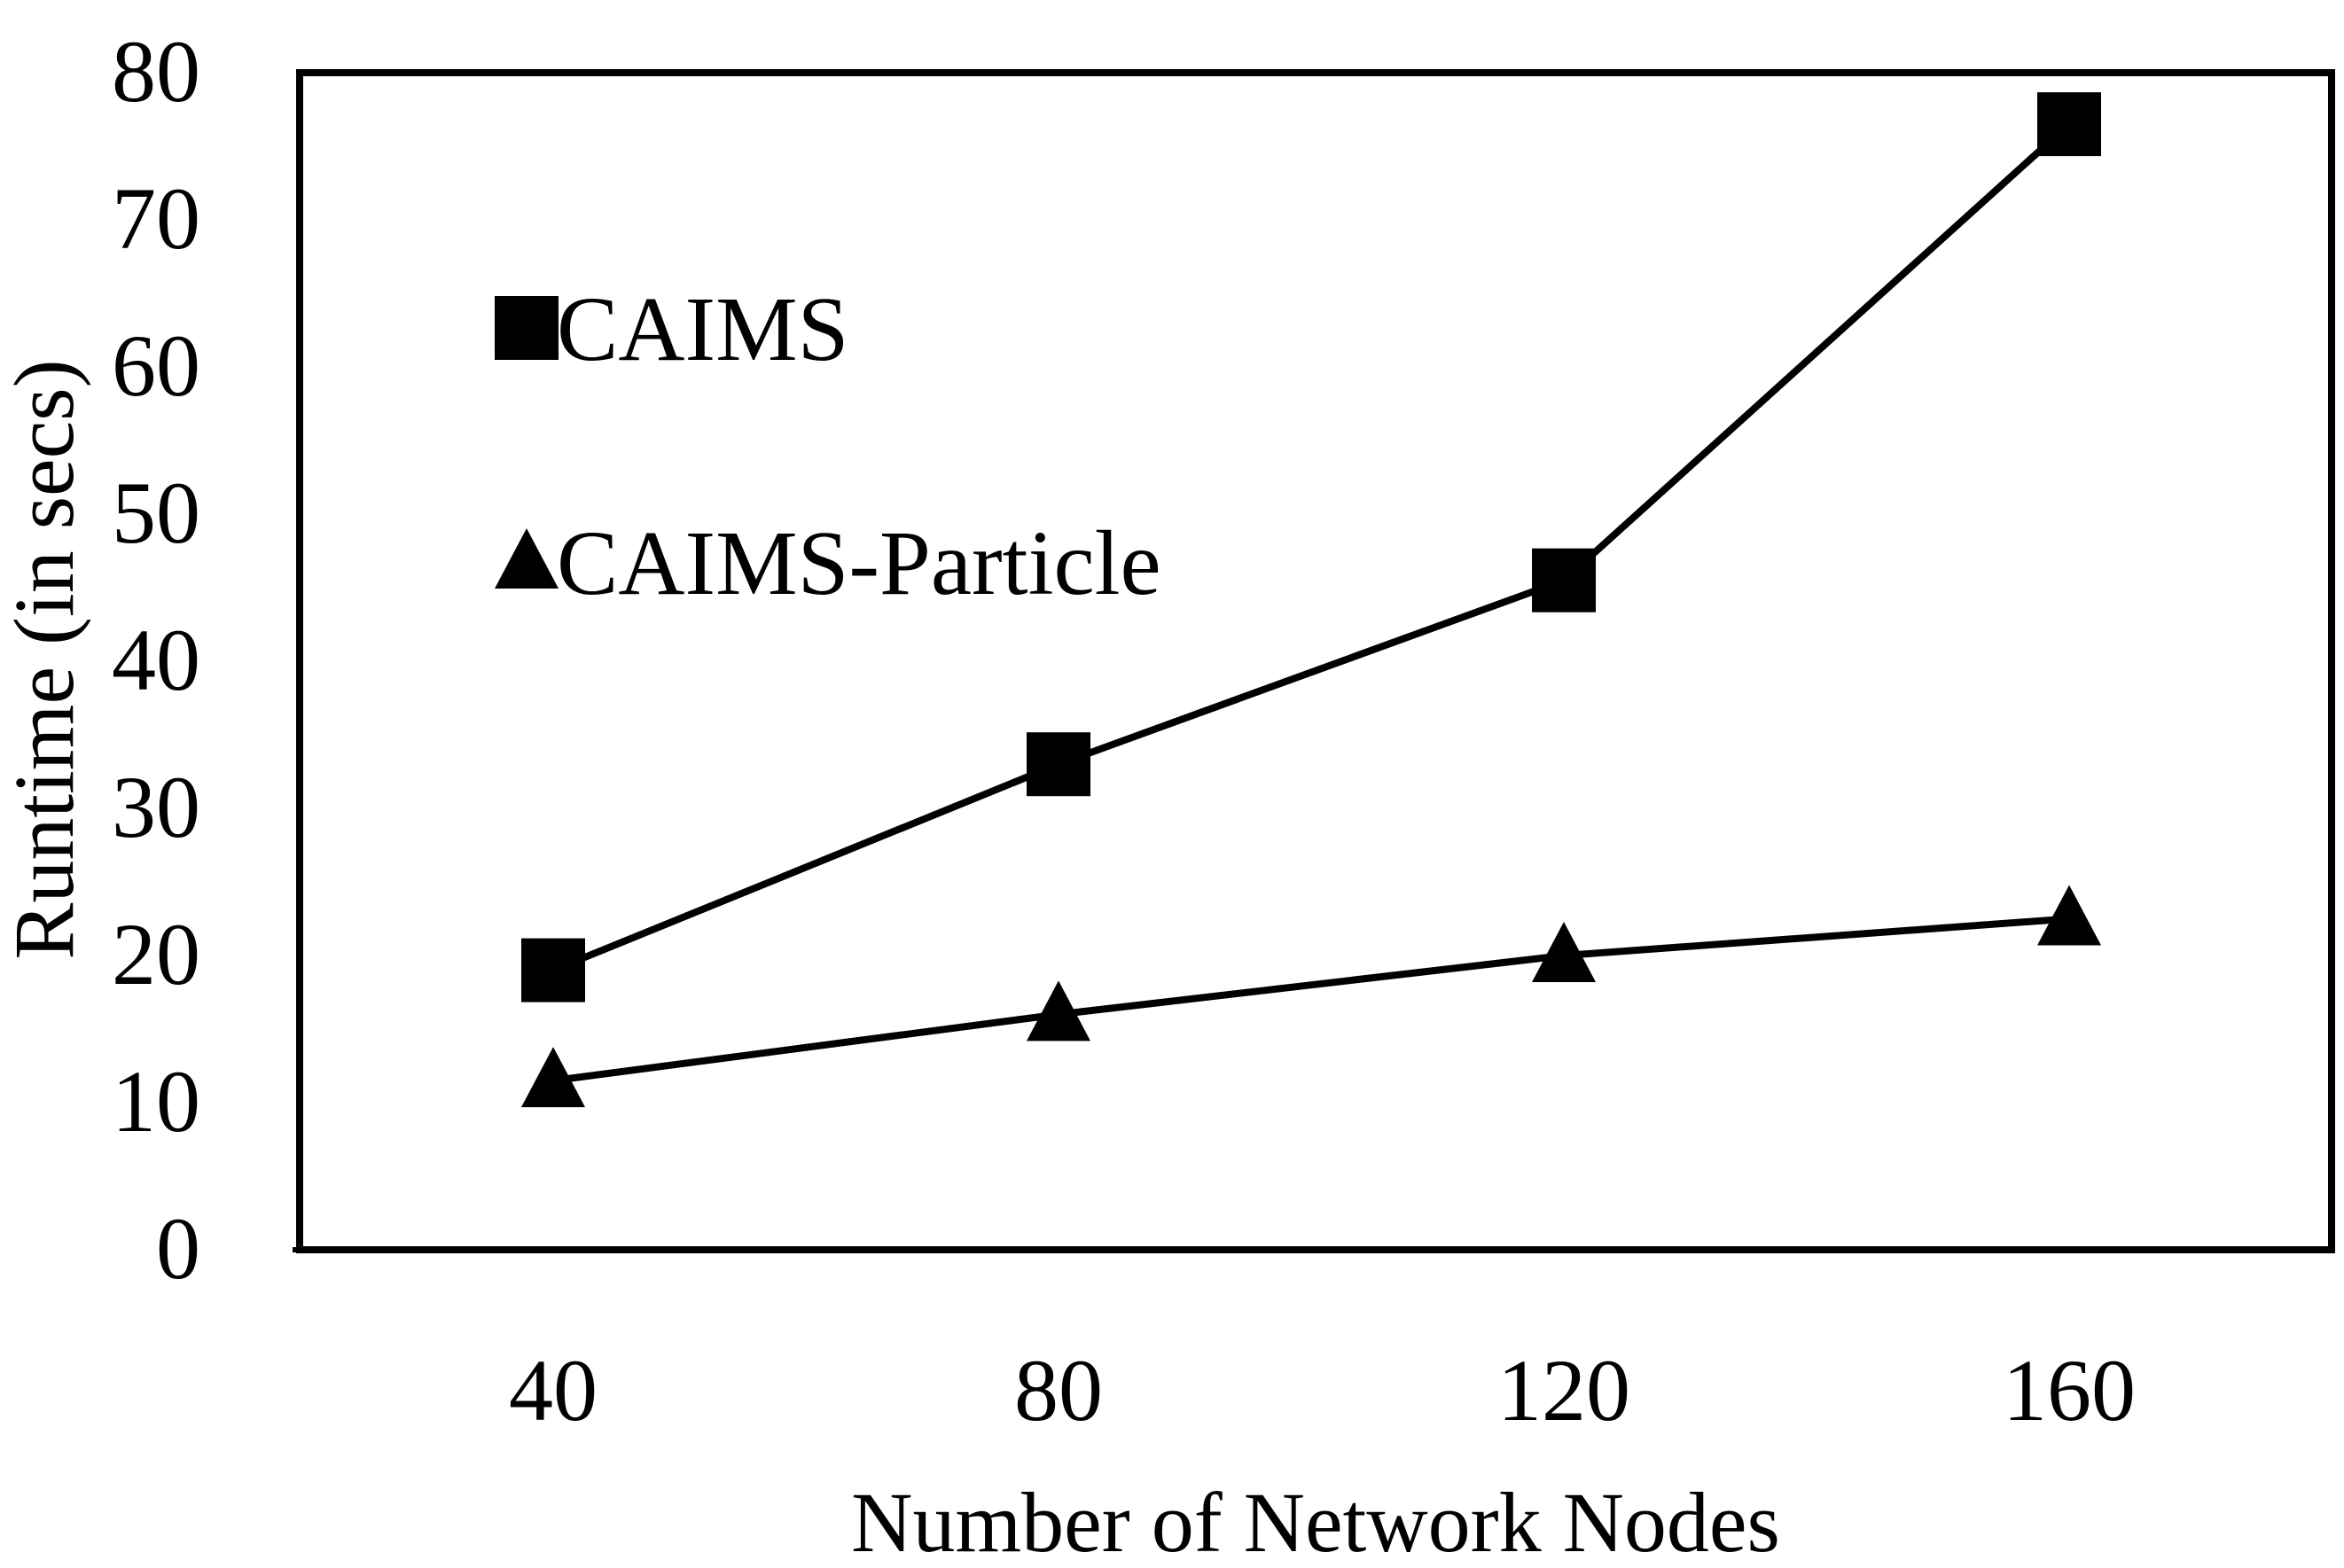 This screenshot has height=1568, width=2344. What do you see at coordinates (1315, 1519) in the screenshot?
I see `x-axis-label: Number of Network Nodes` at bounding box center [1315, 1519].